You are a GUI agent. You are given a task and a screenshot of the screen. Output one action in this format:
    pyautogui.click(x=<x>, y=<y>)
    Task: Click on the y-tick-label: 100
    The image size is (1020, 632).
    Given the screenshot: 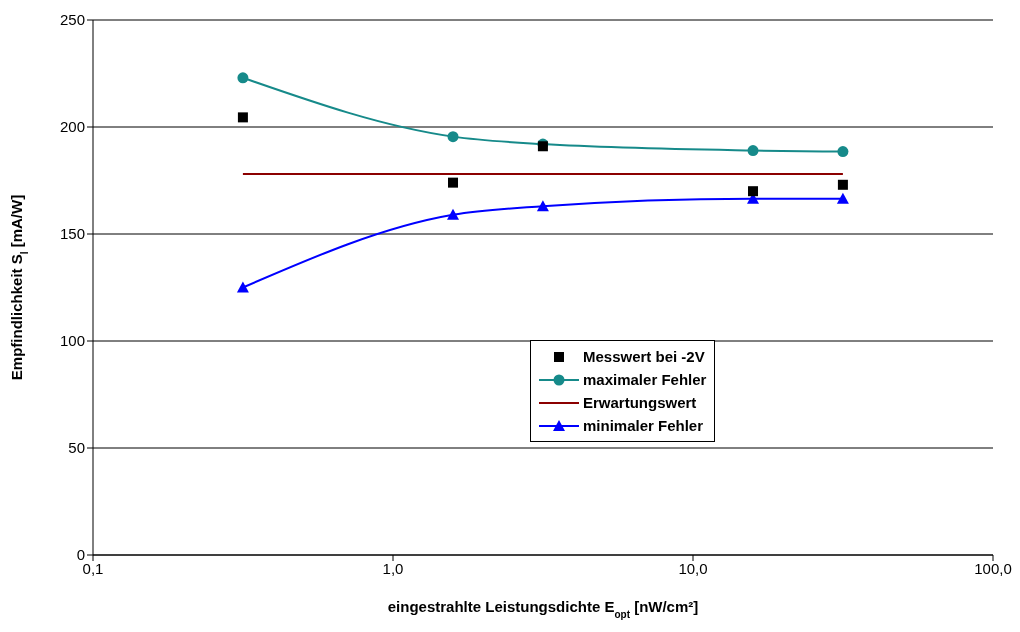 What is the action you would take?
    pyautogui.click(x=72, y=341)
    